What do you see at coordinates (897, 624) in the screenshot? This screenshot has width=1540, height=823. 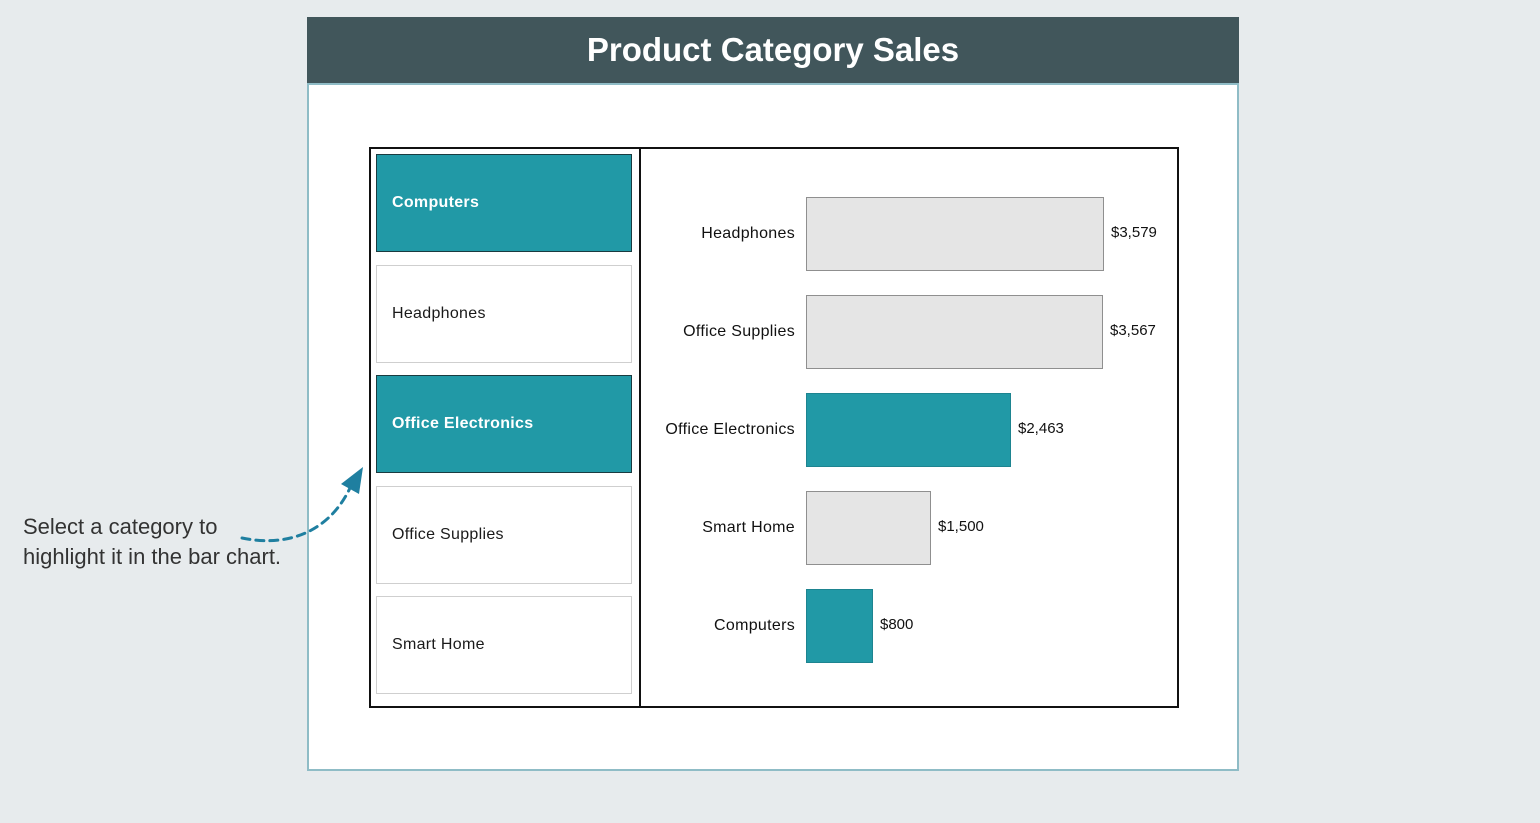 I see `bar-value-label-computers: $800` at bounding box center [897, 624].